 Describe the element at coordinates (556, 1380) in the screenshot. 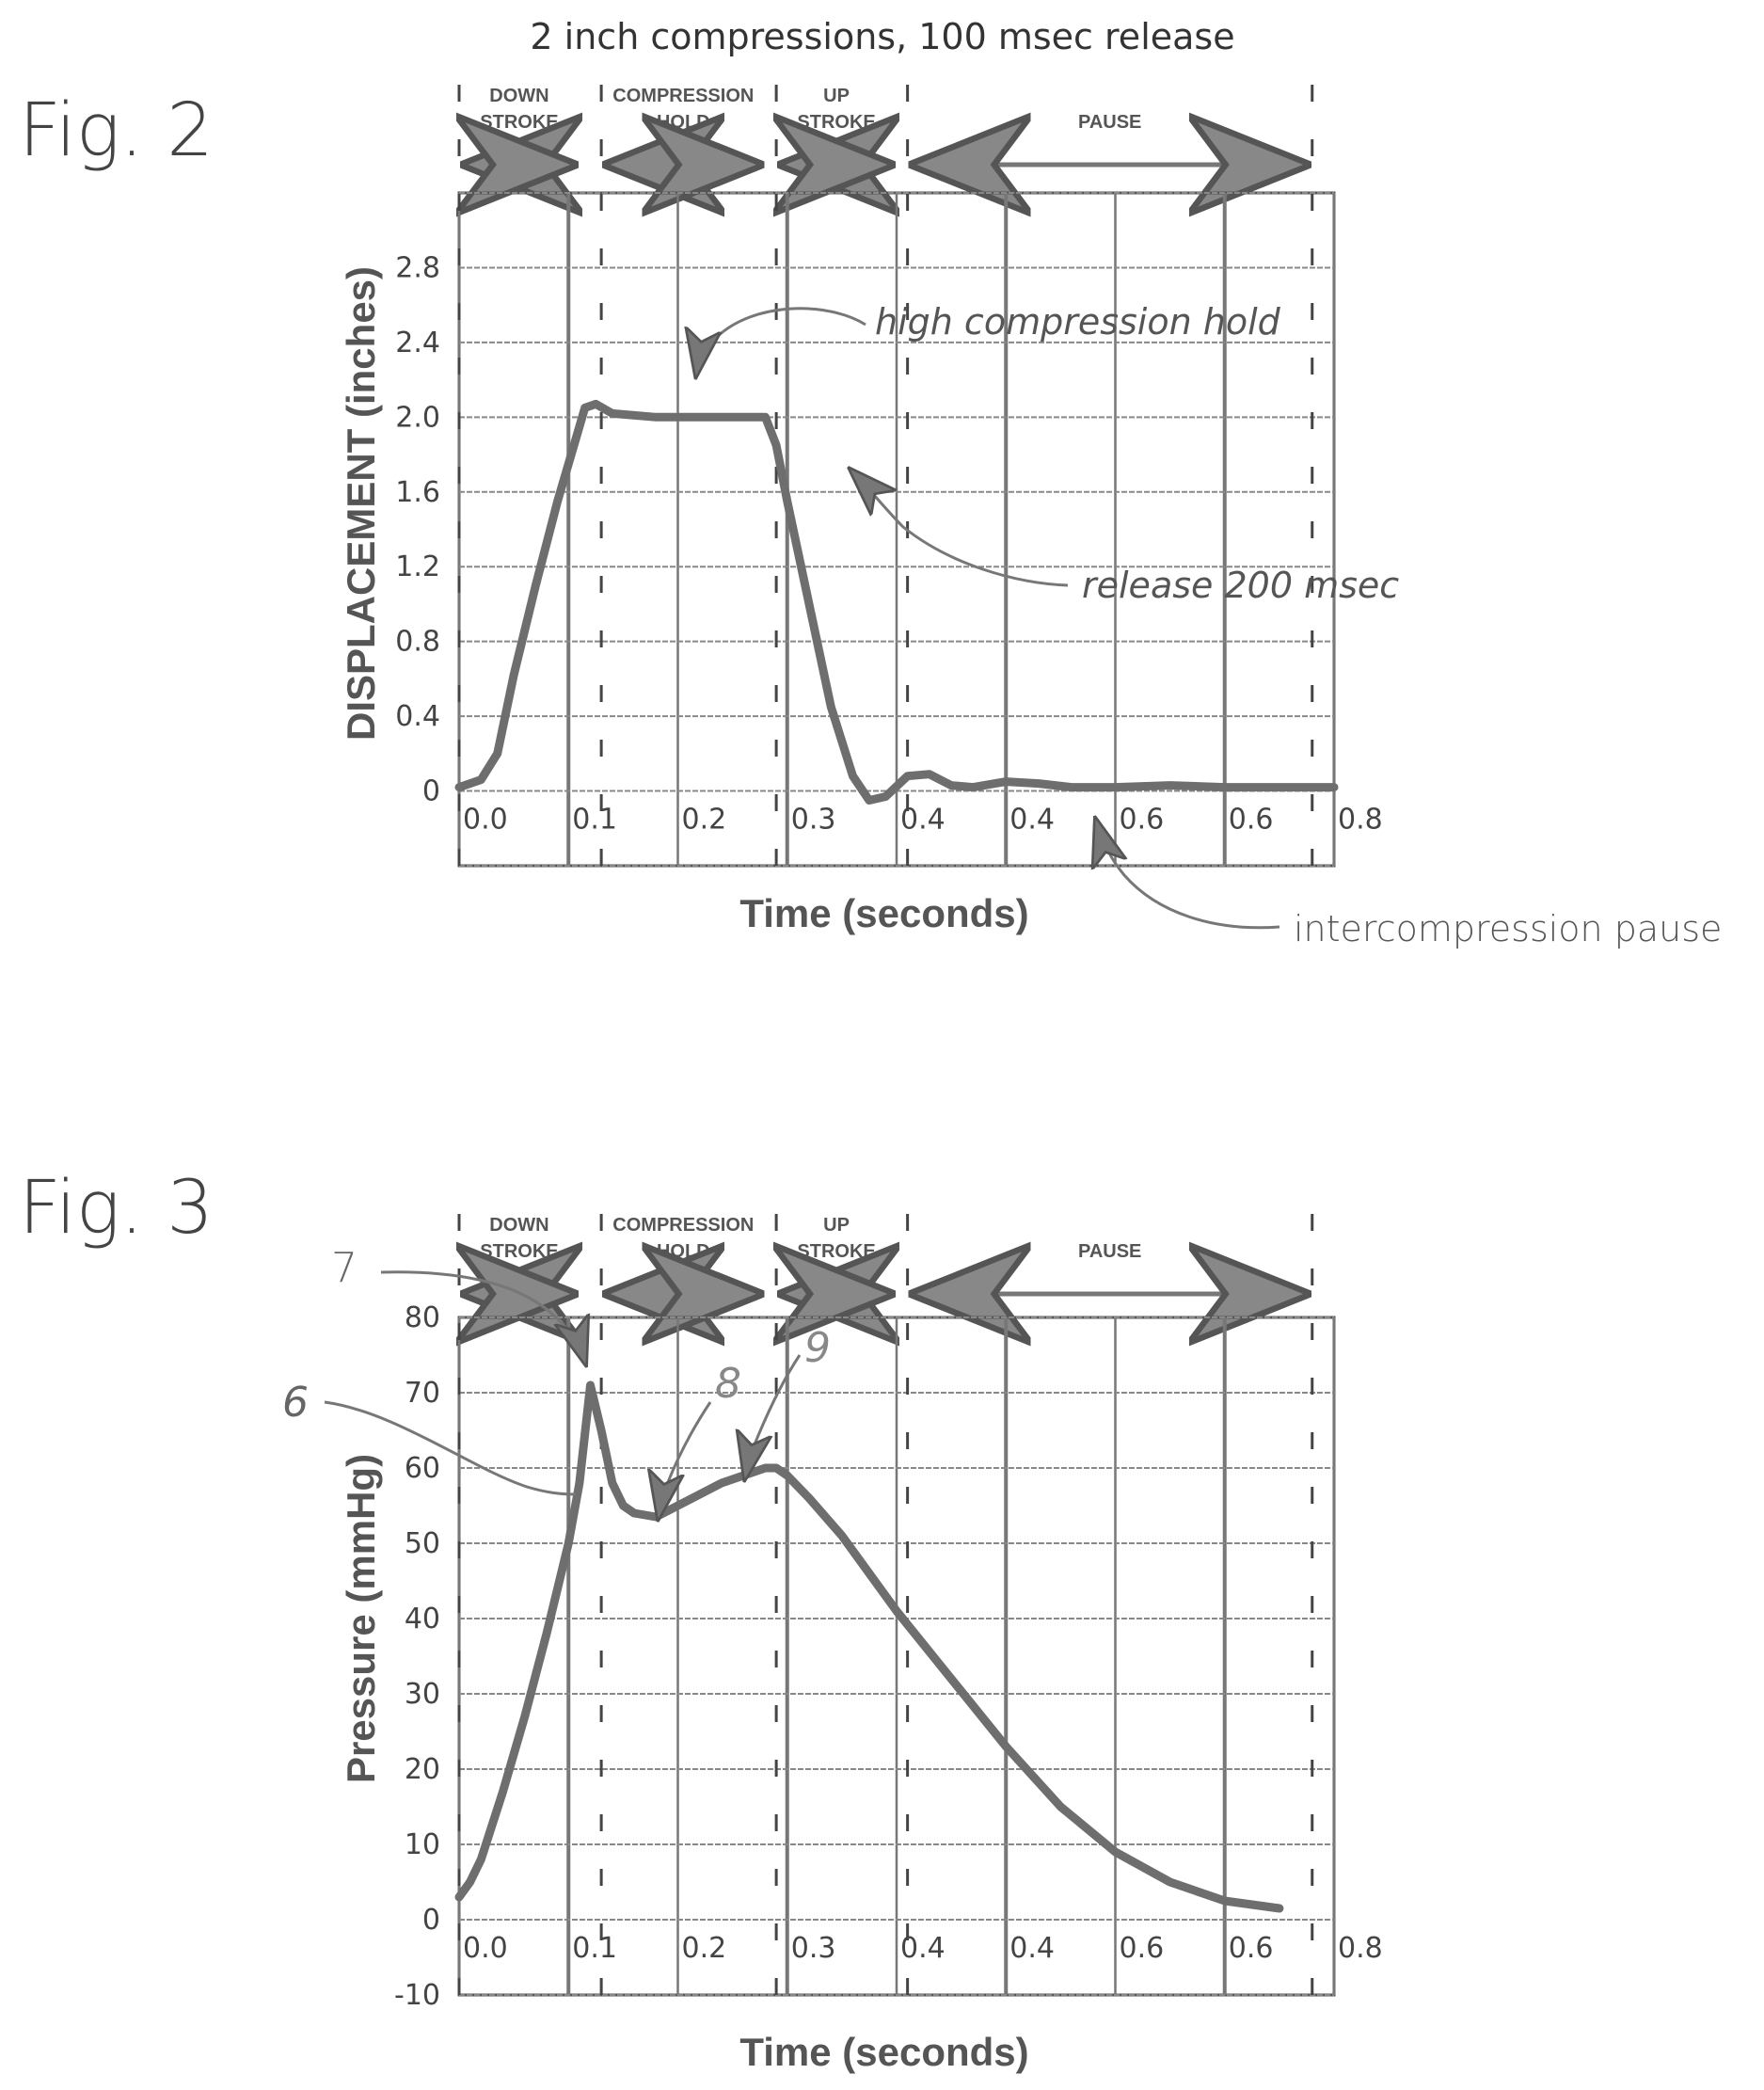

I see `annotations: 6 7 8 9` at that location.